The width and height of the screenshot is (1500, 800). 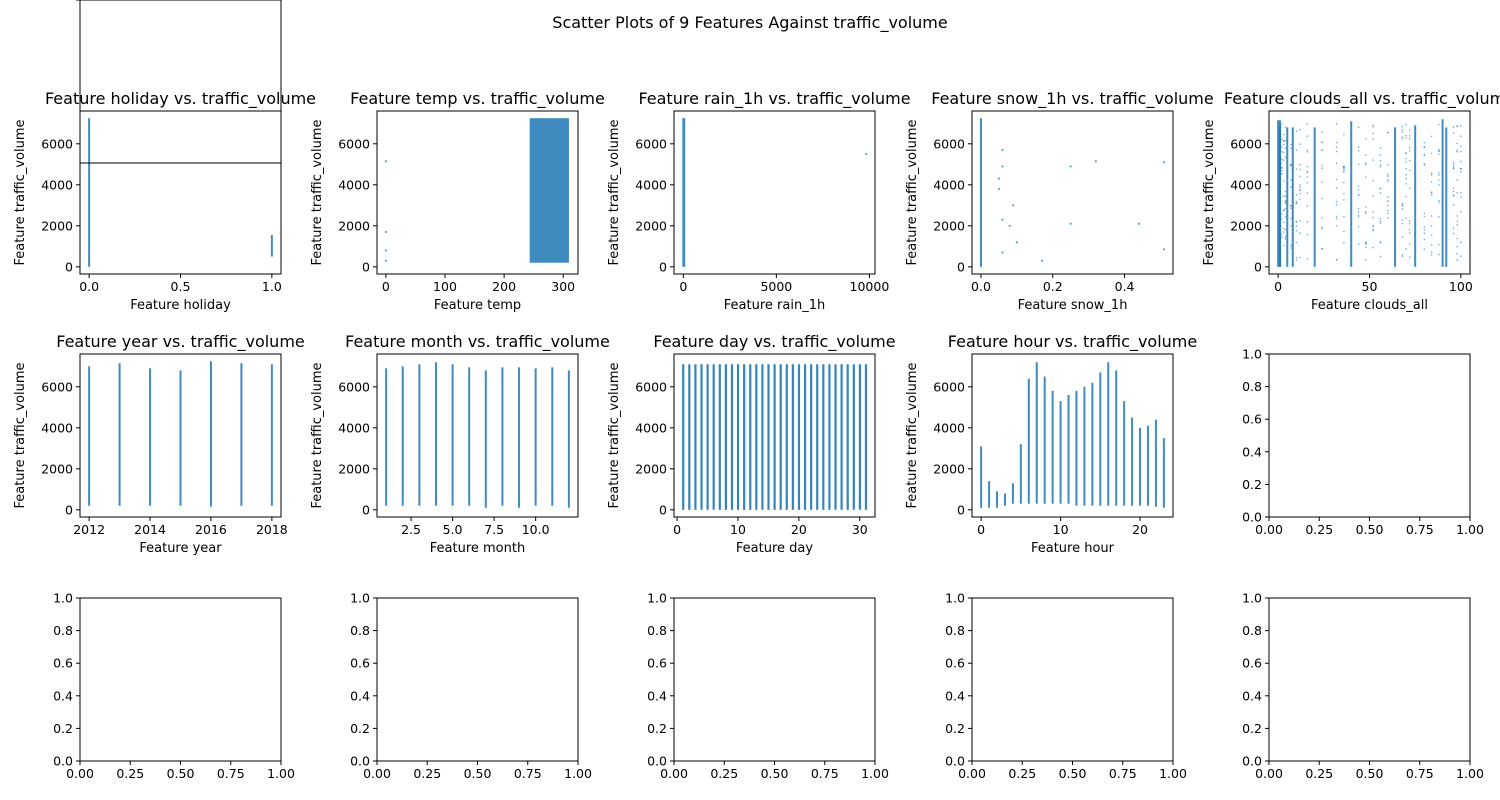 I want to click on x-tick-label: 30, so click(x=860, y=529).